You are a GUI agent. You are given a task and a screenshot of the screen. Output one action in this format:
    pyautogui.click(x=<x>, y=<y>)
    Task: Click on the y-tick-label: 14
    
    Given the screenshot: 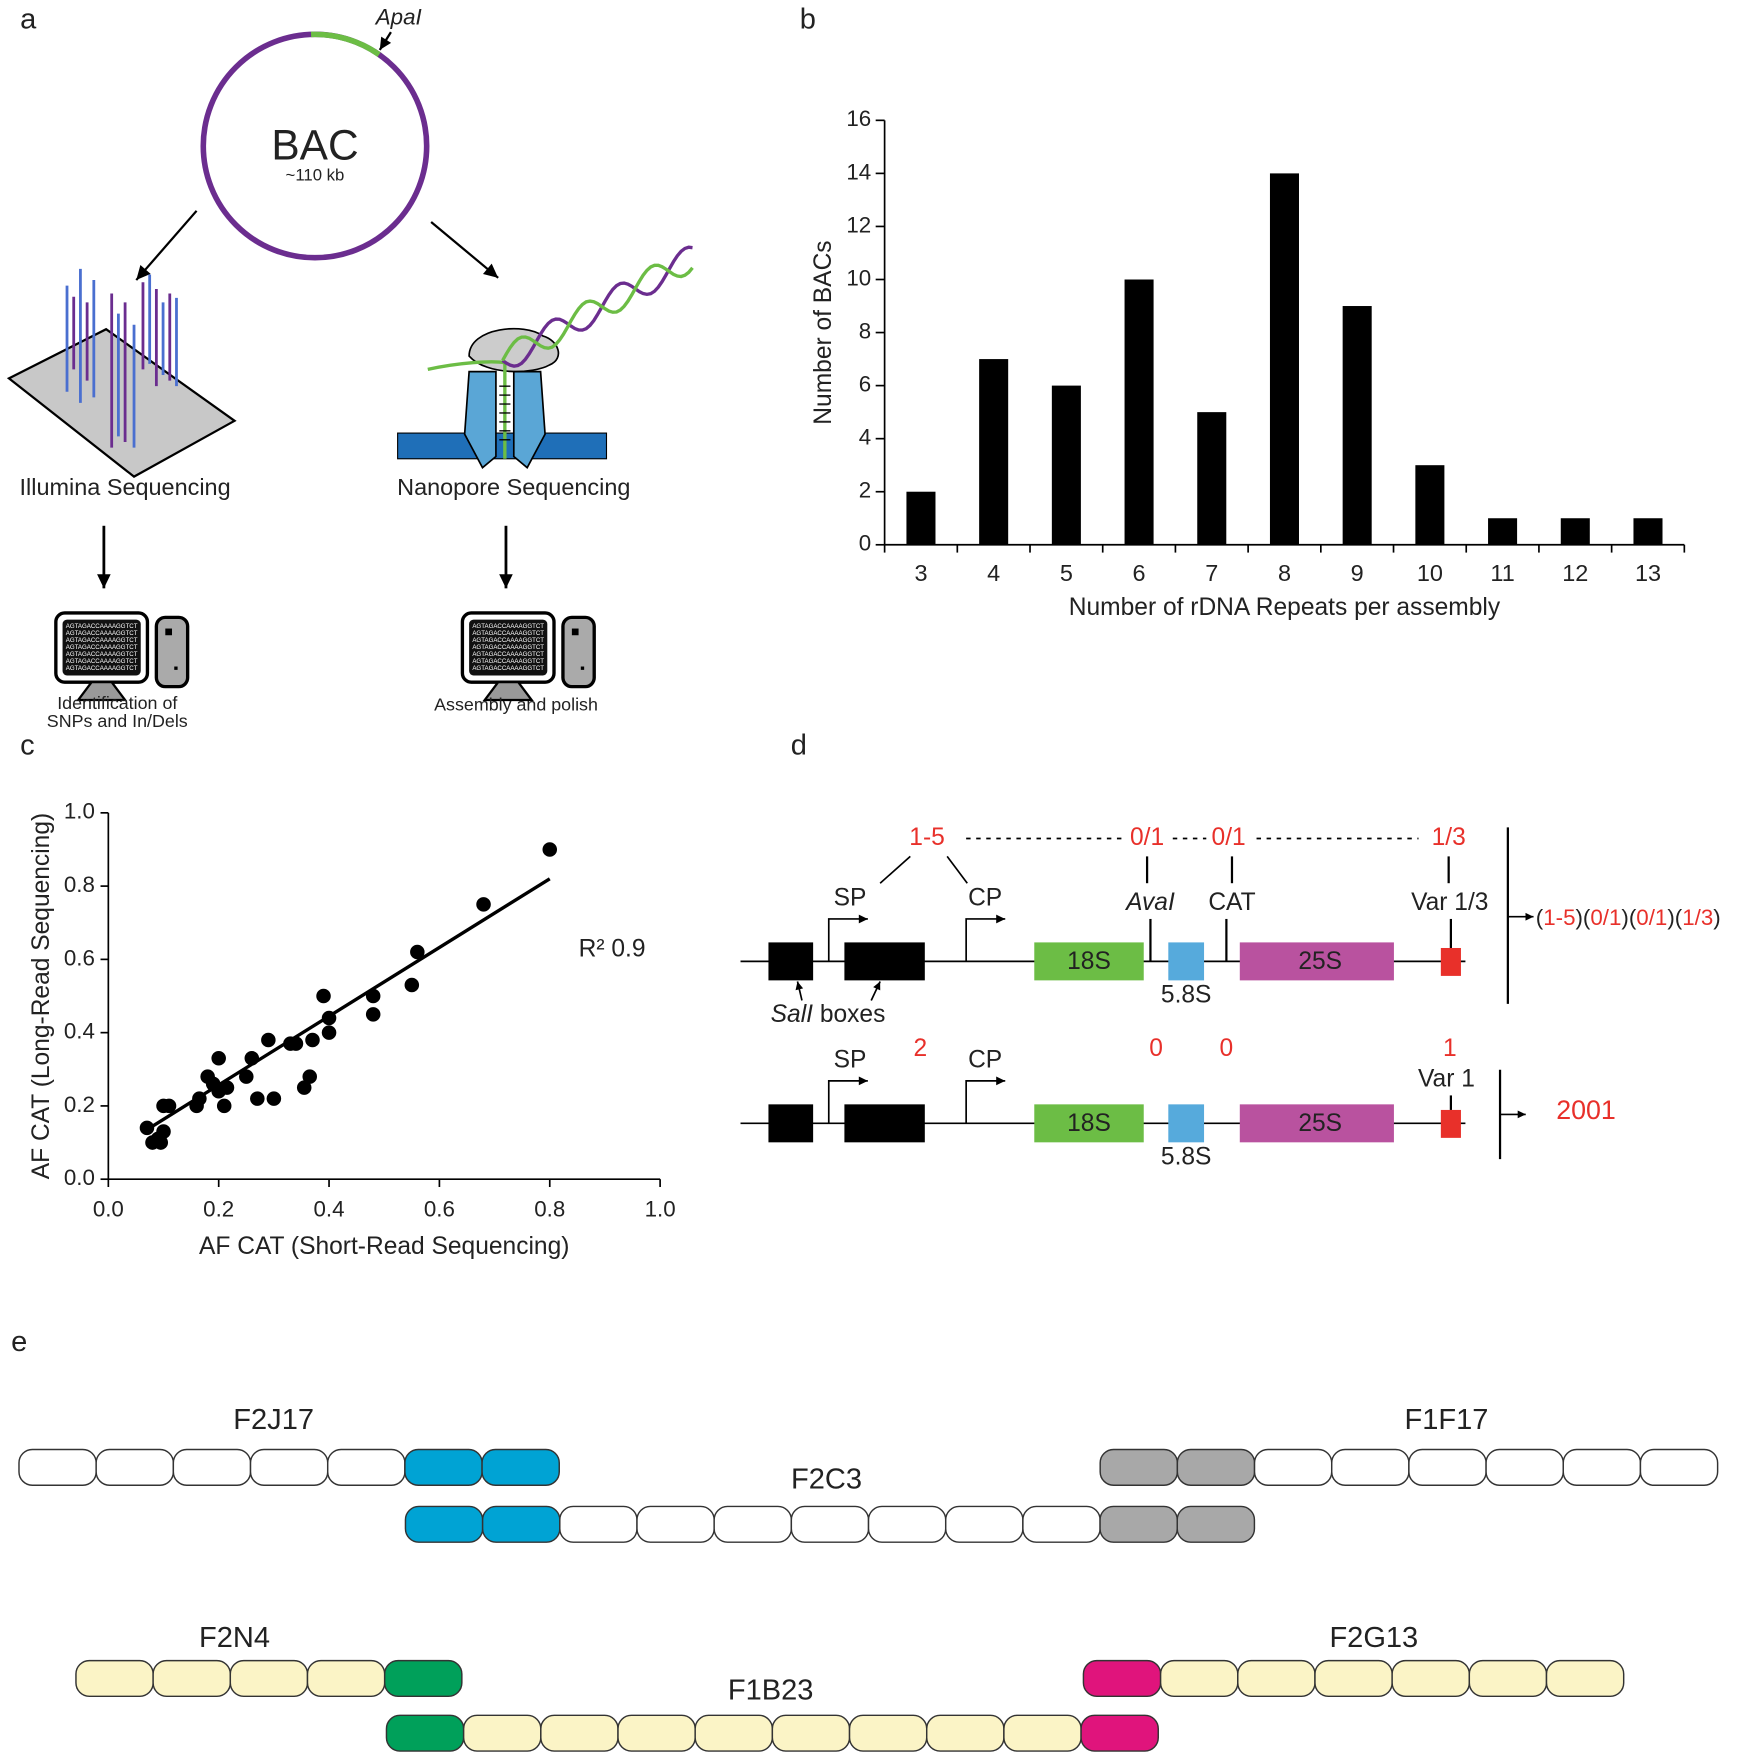 What is the action you would take?
    pyautogui.click(x=858, y=171)
    